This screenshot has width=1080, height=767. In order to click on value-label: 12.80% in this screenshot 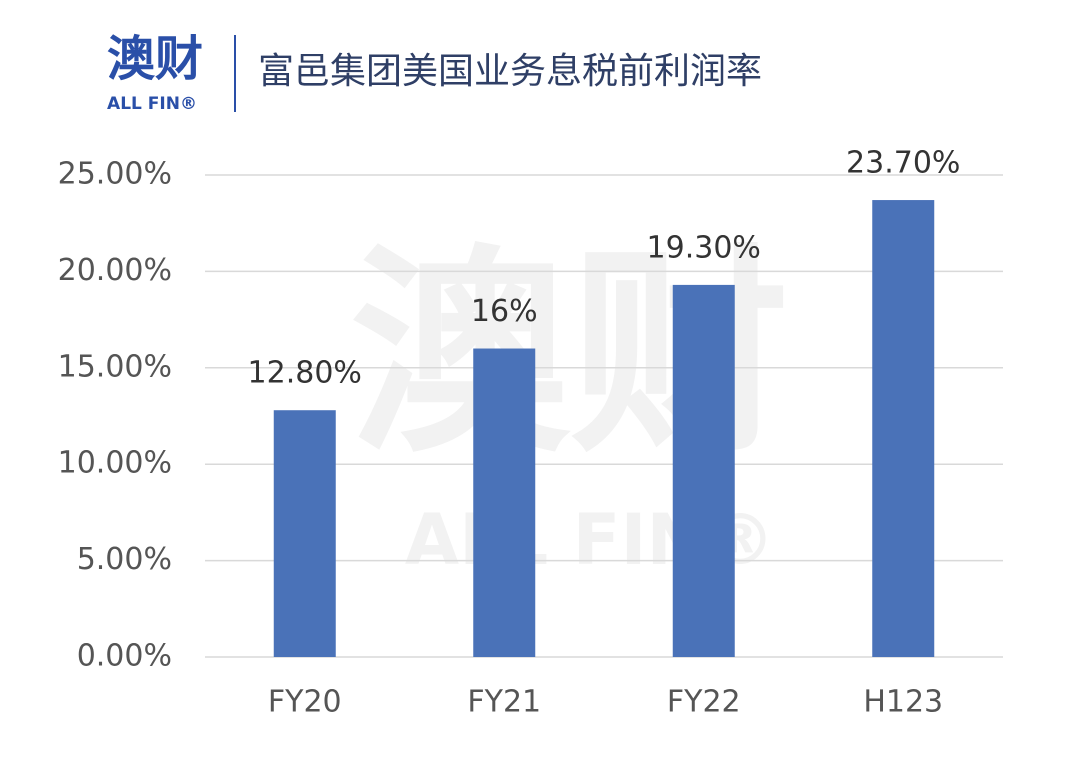, I will do `click(305, 373)`.